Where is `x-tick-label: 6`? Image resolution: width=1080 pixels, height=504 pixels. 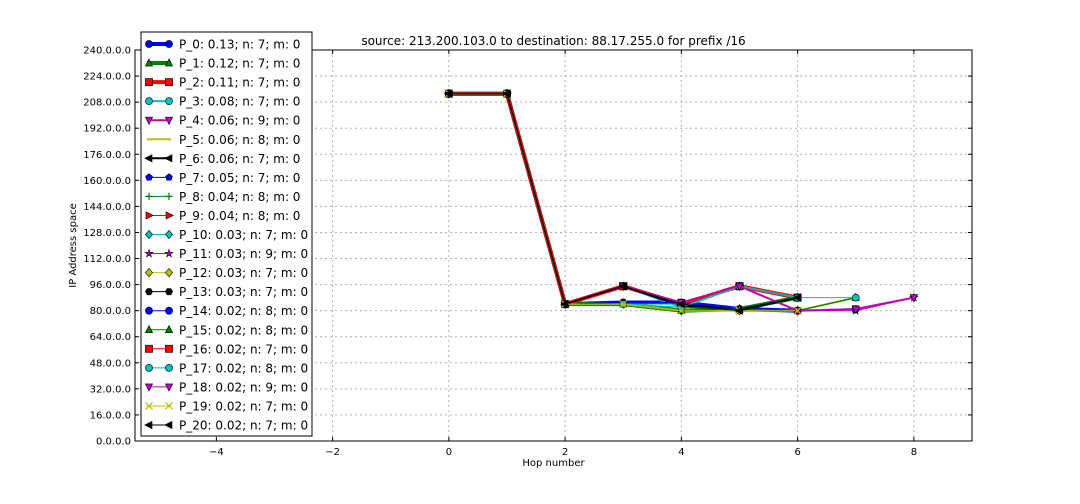
x-tick-label: 6 is located at coordinates (797, 452).